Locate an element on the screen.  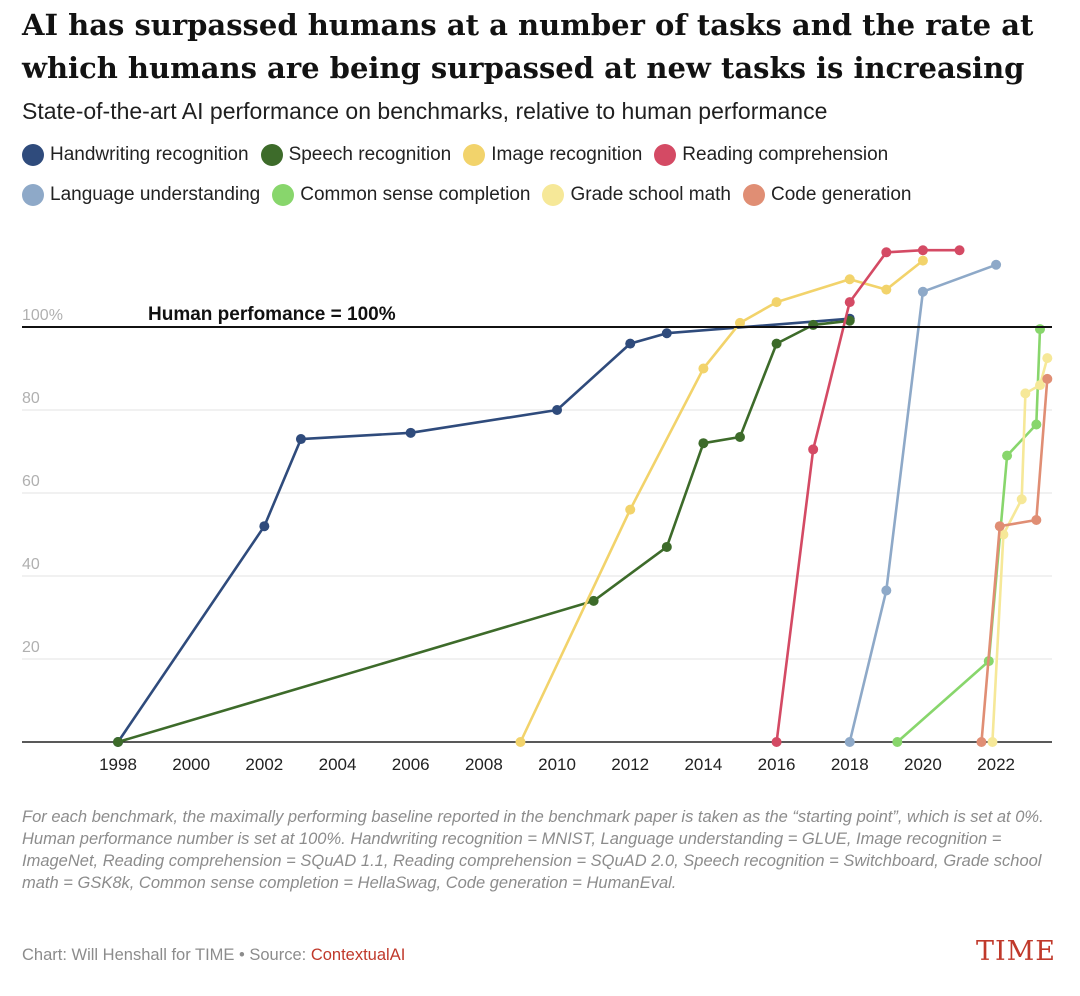
x-tick-label: 2006 is located at coordinates (411, 764).